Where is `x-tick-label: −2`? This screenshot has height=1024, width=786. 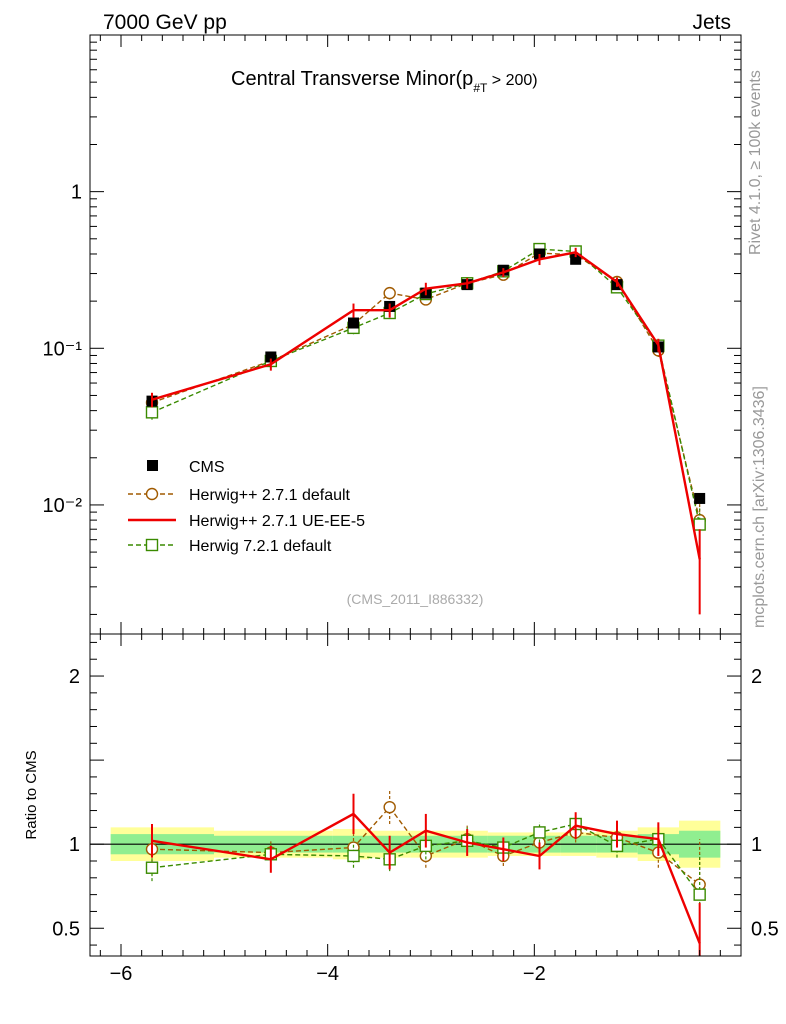 x-tick-label: −2 is located at coordinates (534, 974).